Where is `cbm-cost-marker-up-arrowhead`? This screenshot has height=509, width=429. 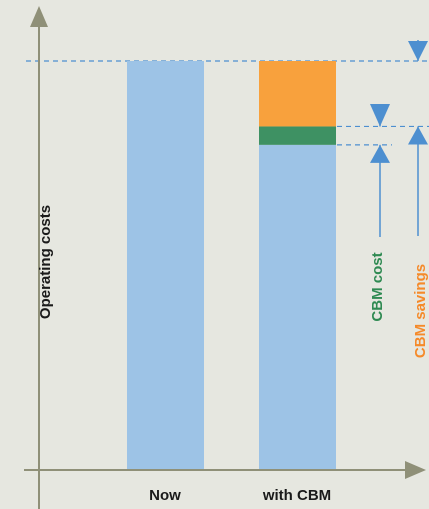
cbm-cost-marker-up-arrowhead is located at coordinates (380, 153).